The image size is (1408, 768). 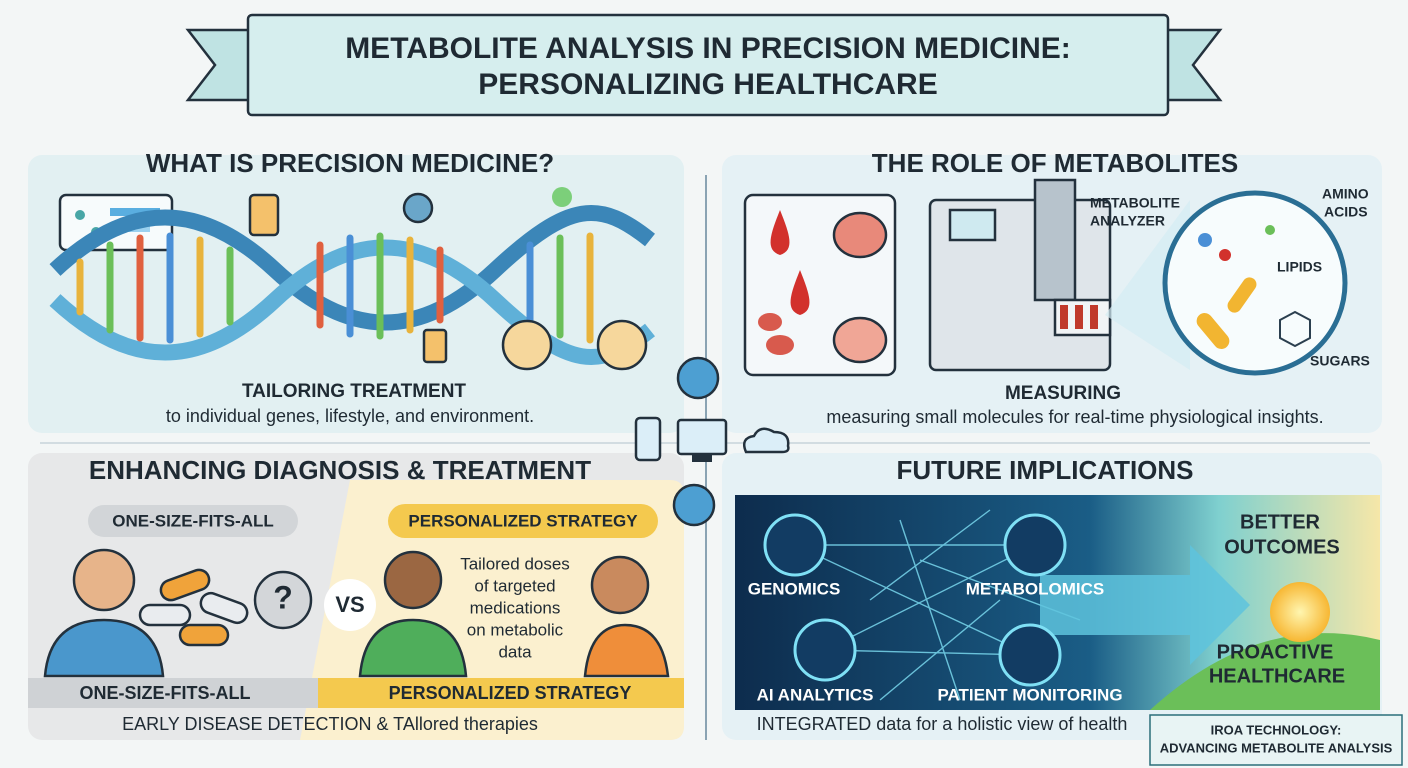 What do you see at coordinates (1055, 163) in the screenshot?
I see `panel-heading: THE ROLE OF METABOLITES` at bounding box center [1055, 163].